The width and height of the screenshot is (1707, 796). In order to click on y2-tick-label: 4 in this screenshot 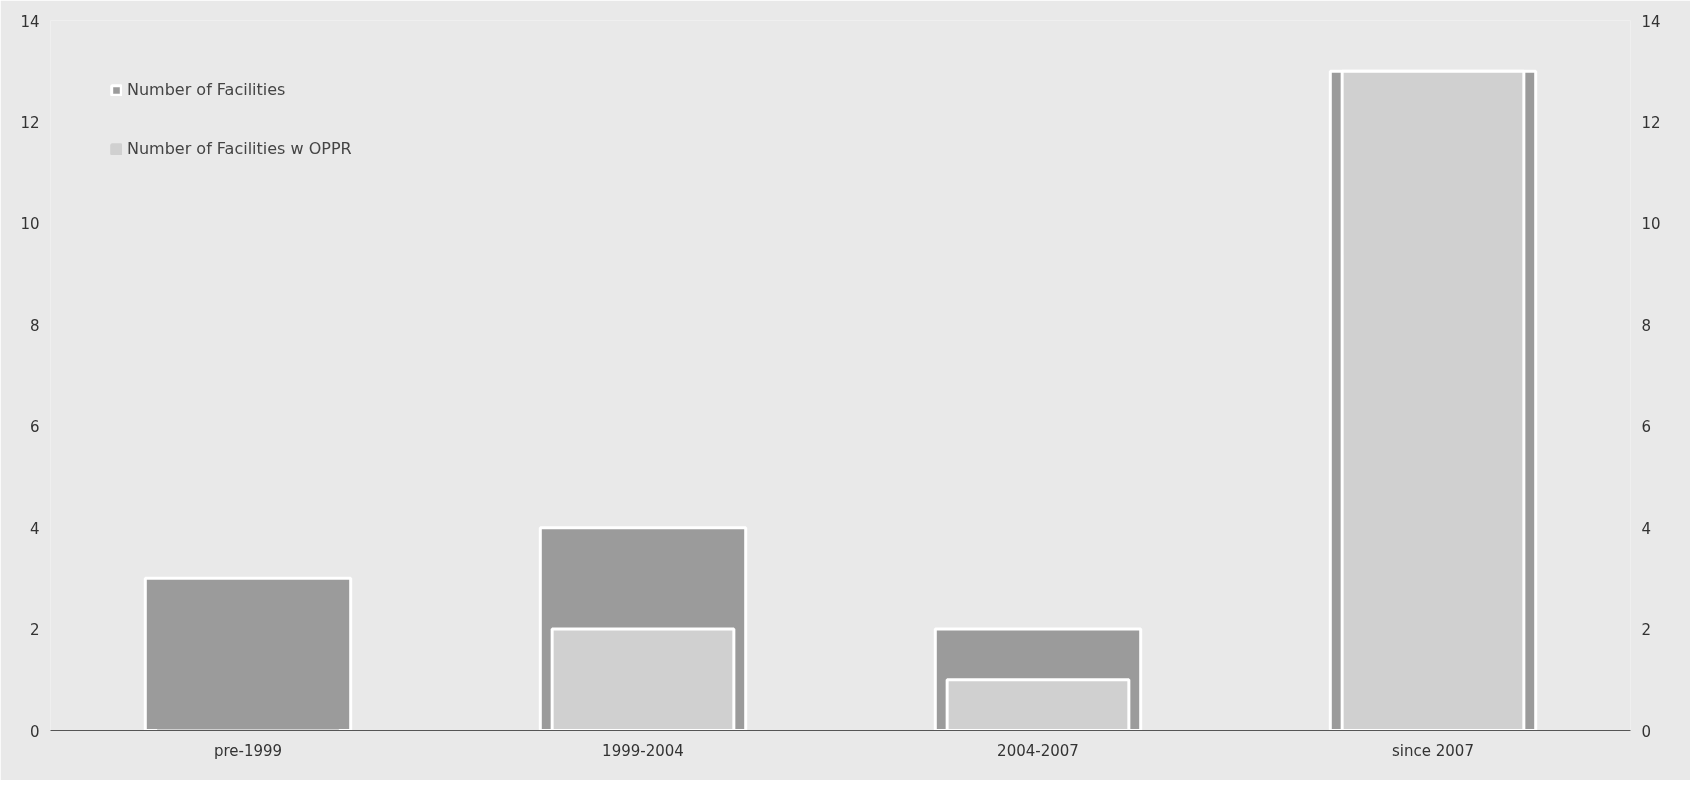, I will do `click(1646, 528)`.